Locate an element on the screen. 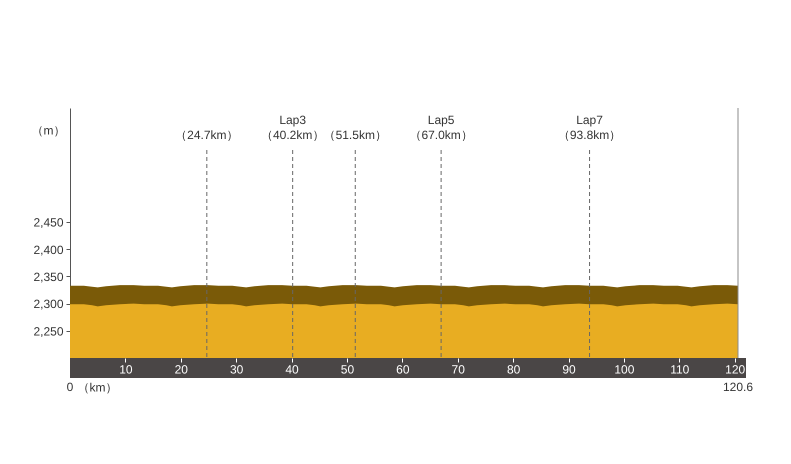  y-tick-label: 2,350 is located at coordinates (48, 277).